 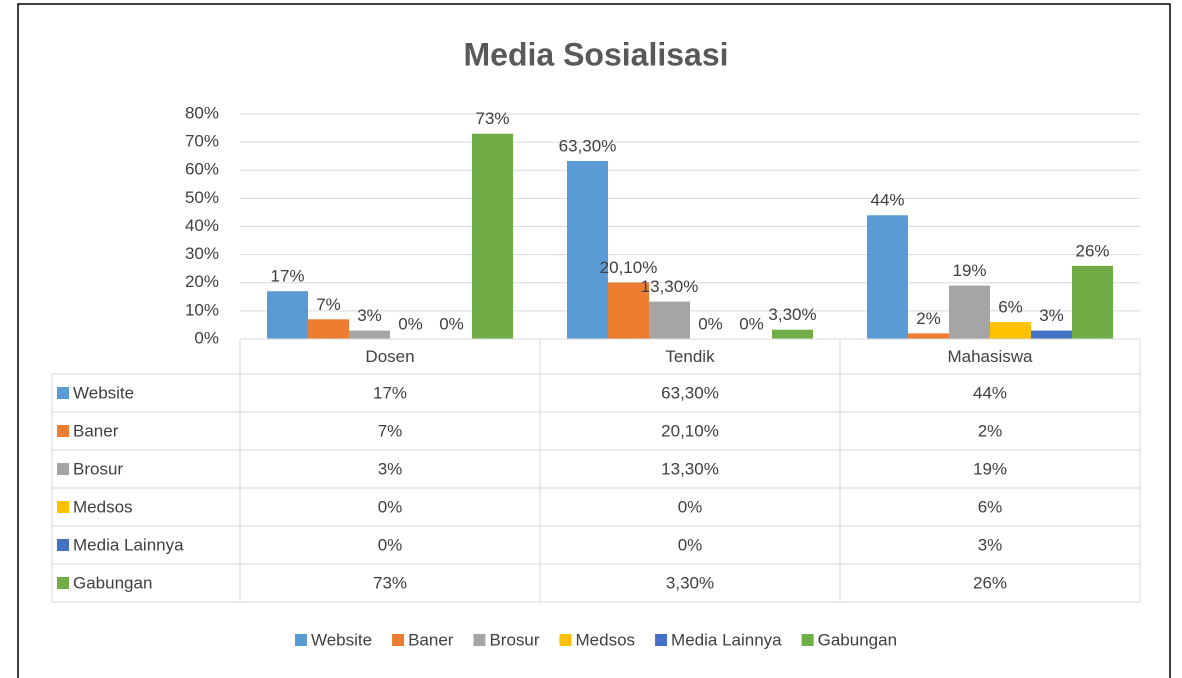 I want to click on table-row-label: Baner, so click(x=96, y=430).